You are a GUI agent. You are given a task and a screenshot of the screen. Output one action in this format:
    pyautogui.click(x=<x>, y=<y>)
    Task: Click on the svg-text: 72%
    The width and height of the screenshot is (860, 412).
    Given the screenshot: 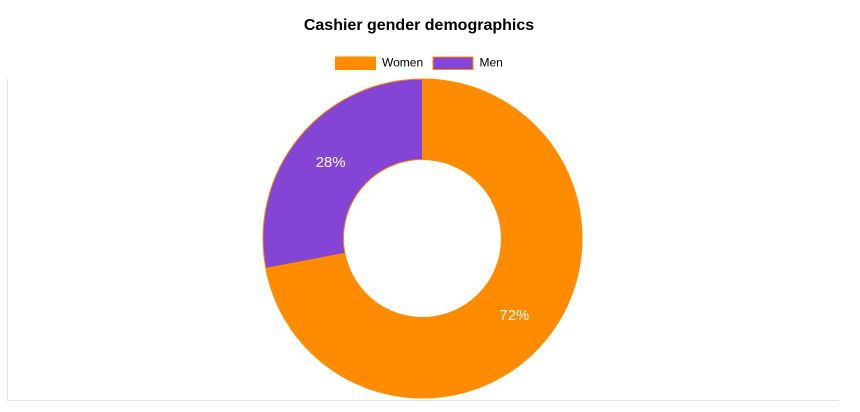 What is the action you would take?
    pyautogui.click(x=514, y=315)
    